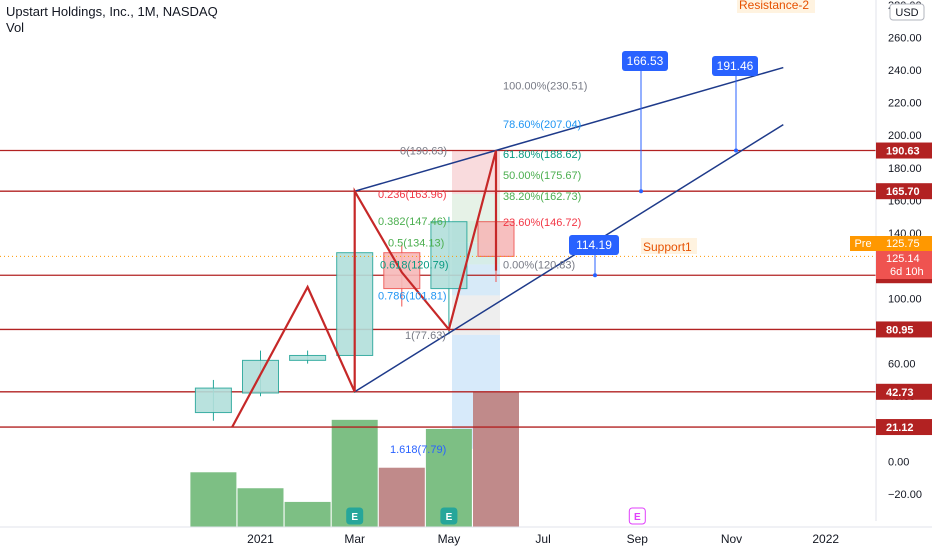 Image resolution: width=932 pixels, height=550 pixels. Describe the element at coordinates (898, 463) in the screenshot. I see `price-tick-label: 0.00` at that location.